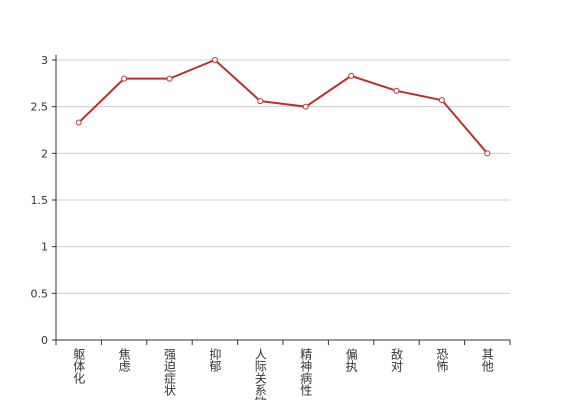  What do you see at coordinates (215, 360) in the screenshot?
I see `x-tick-label: 抑郁` at bounding box center [215, 360].